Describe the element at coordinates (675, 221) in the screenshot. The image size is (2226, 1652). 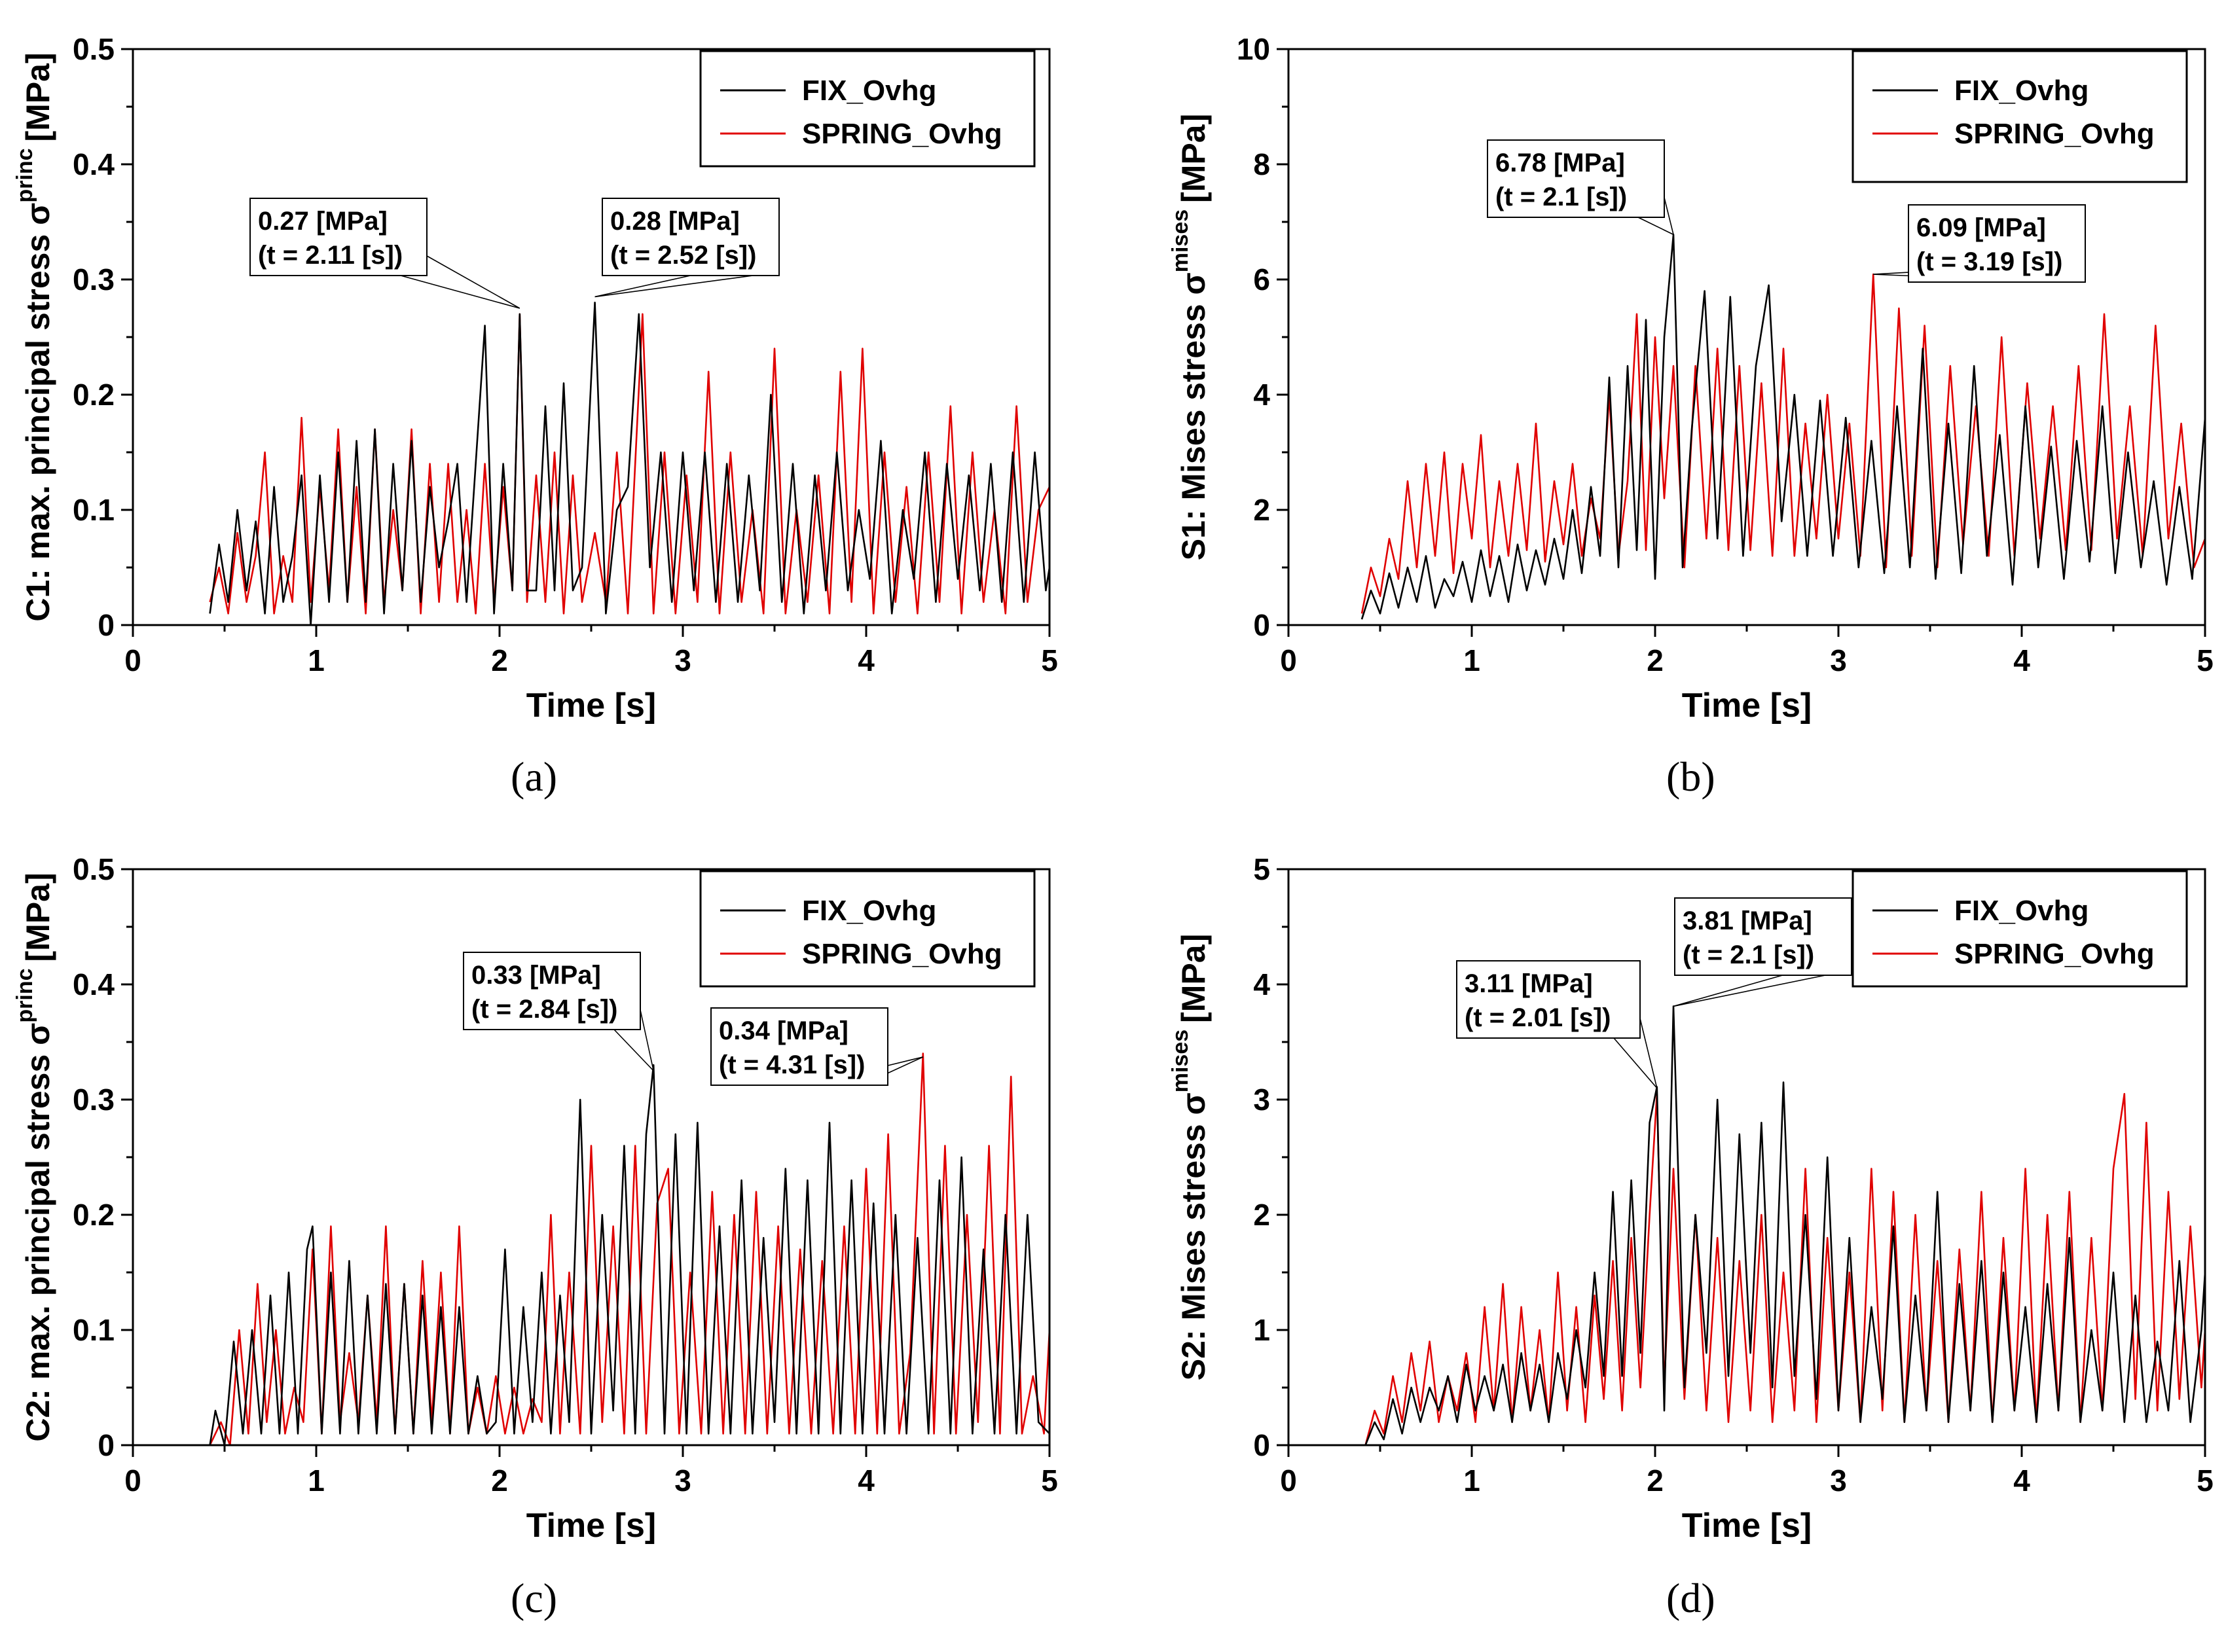
I see `annotation-value: 0.28 [MPa]` at that location.